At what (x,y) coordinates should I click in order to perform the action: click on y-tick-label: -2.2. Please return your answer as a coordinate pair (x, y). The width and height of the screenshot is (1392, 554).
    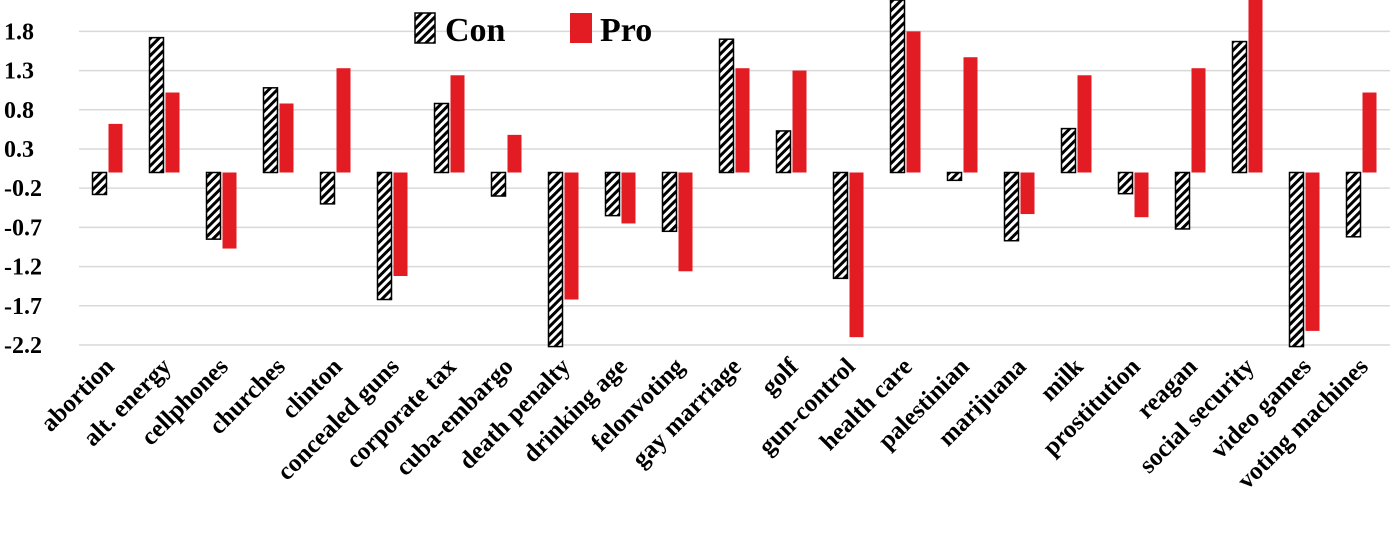
    Looking at the image, I should click on (23, 346).